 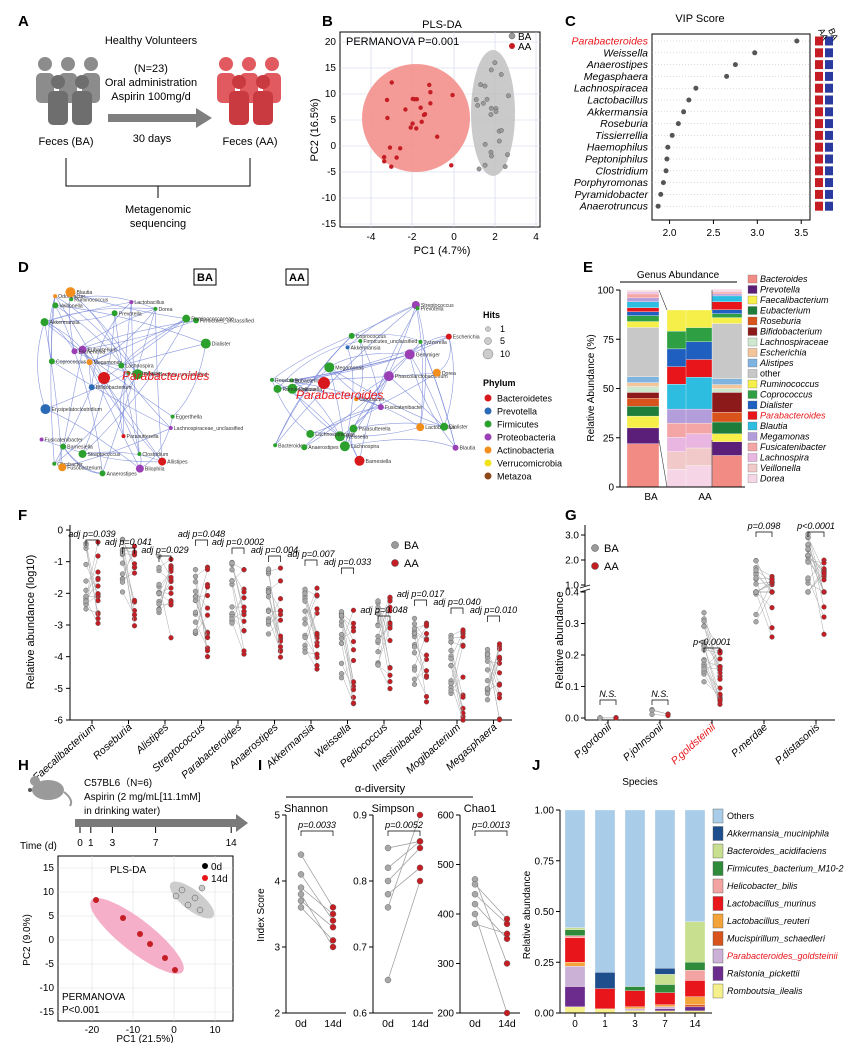 I want to click on b-ytick: -15, so click(x=329, y=224).